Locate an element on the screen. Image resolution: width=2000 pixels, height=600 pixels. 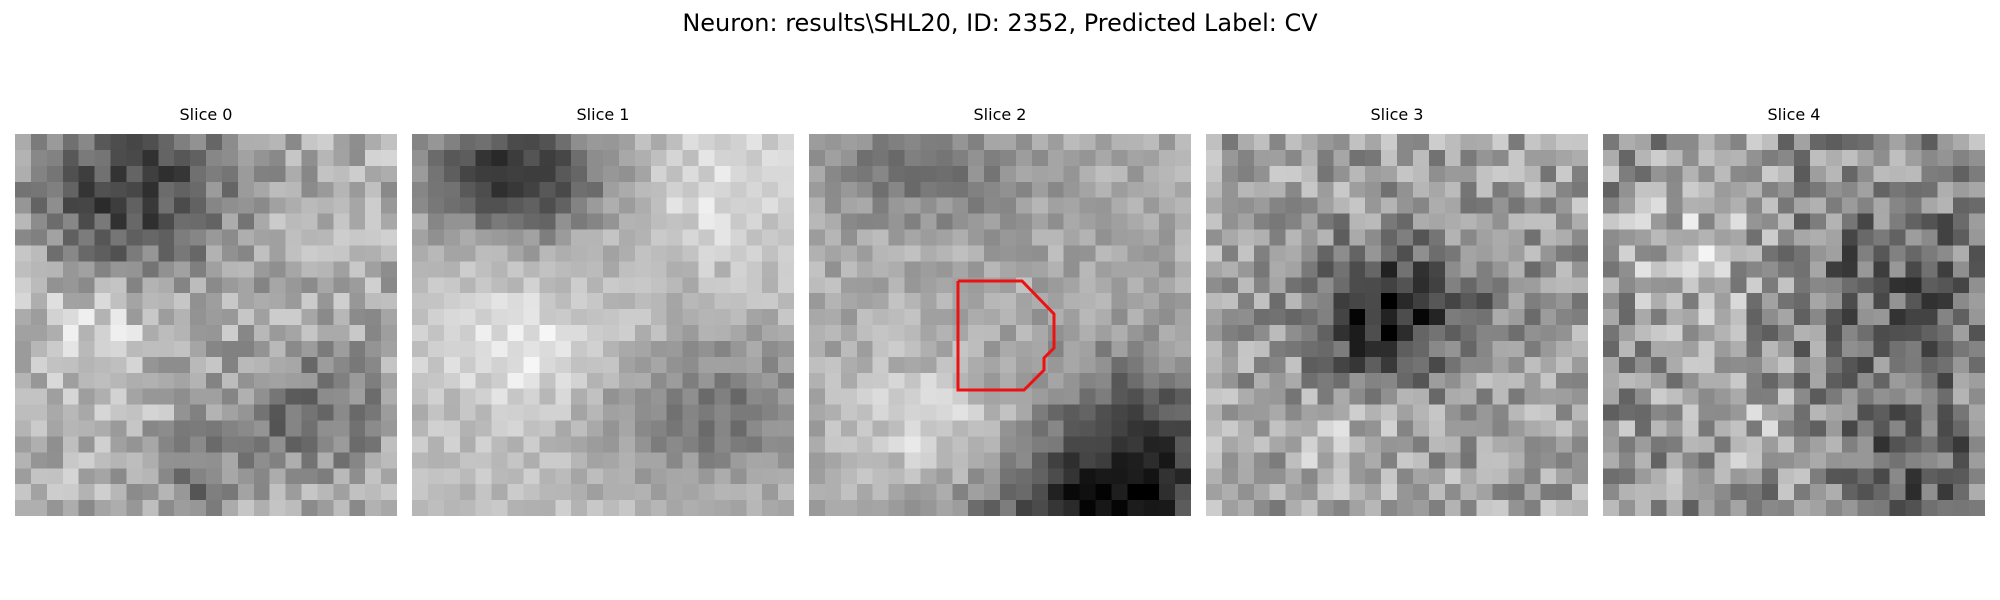
slice-title: Slice 2 is located at coordinates (1000, 114).